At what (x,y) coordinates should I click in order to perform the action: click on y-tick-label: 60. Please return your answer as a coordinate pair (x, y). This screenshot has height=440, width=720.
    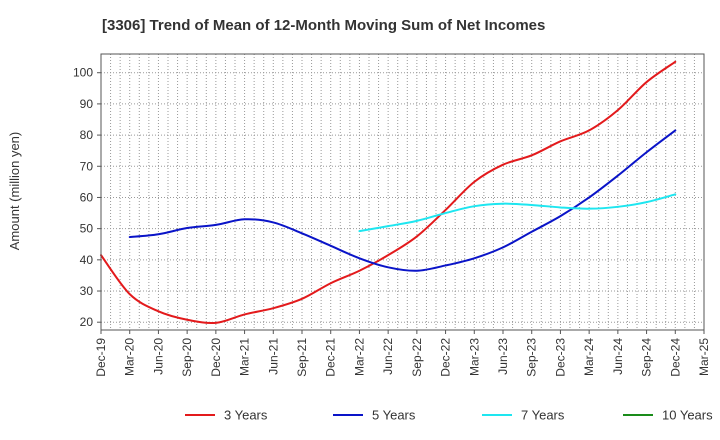
    Looking at the image, I should click on (87, 197).